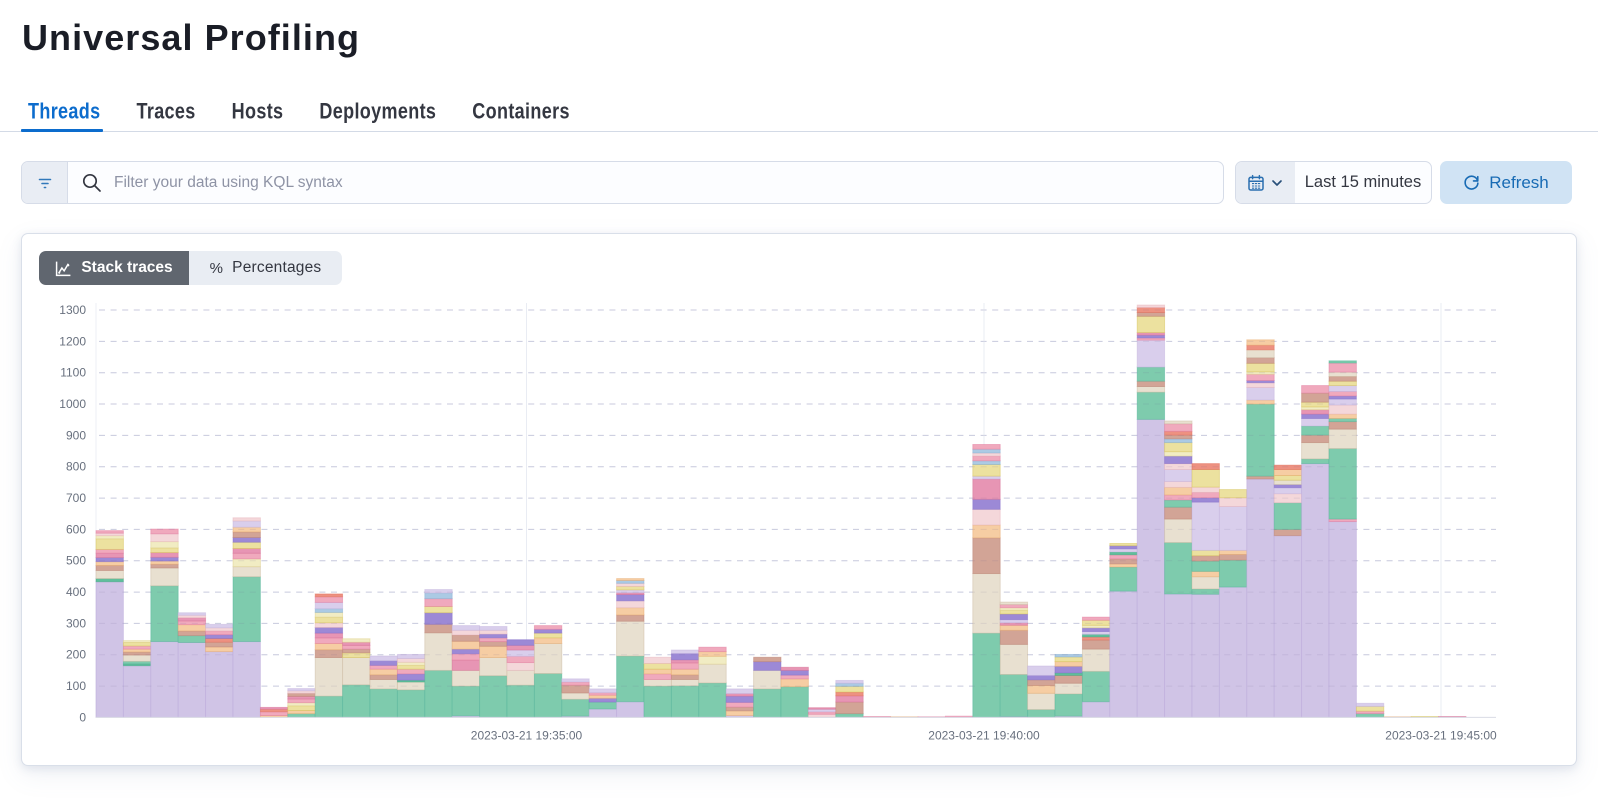 The height and width of the screenshot is (804, 1598). I want to click on svg-text: 100, so click(76, 686).